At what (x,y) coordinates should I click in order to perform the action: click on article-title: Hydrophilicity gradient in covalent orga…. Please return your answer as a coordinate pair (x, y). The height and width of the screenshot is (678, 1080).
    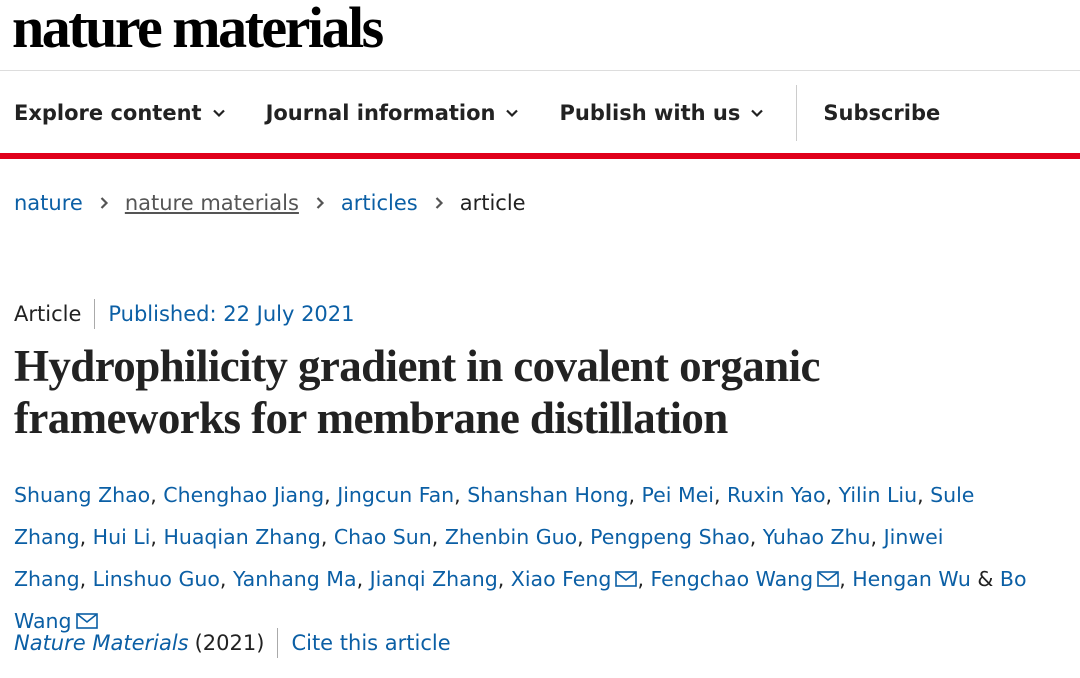
    Looking at the image, I should click on (417, 392).